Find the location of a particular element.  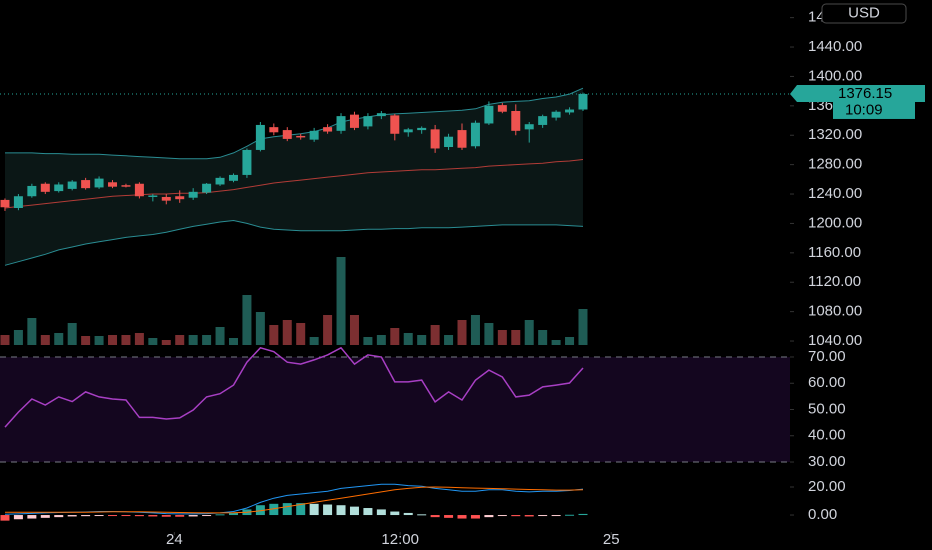

rsi-tick-label: 50.00 is located at coordinates (827, 408).